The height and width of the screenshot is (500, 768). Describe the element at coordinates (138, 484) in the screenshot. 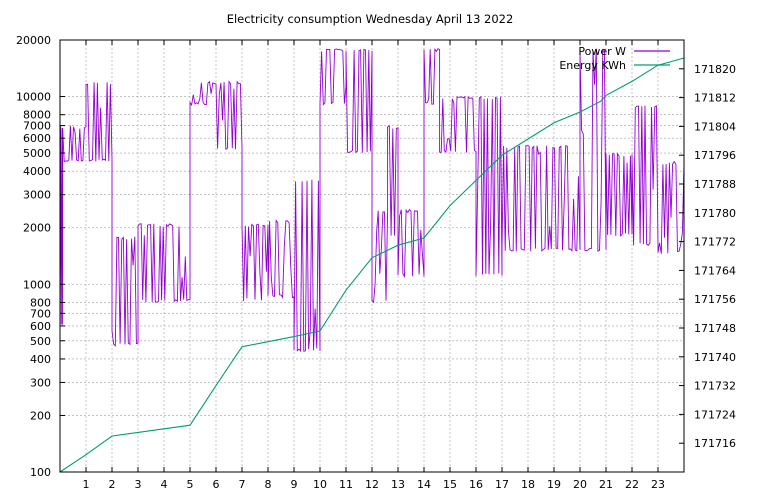

I see `x-tick-label: 3` at that location.